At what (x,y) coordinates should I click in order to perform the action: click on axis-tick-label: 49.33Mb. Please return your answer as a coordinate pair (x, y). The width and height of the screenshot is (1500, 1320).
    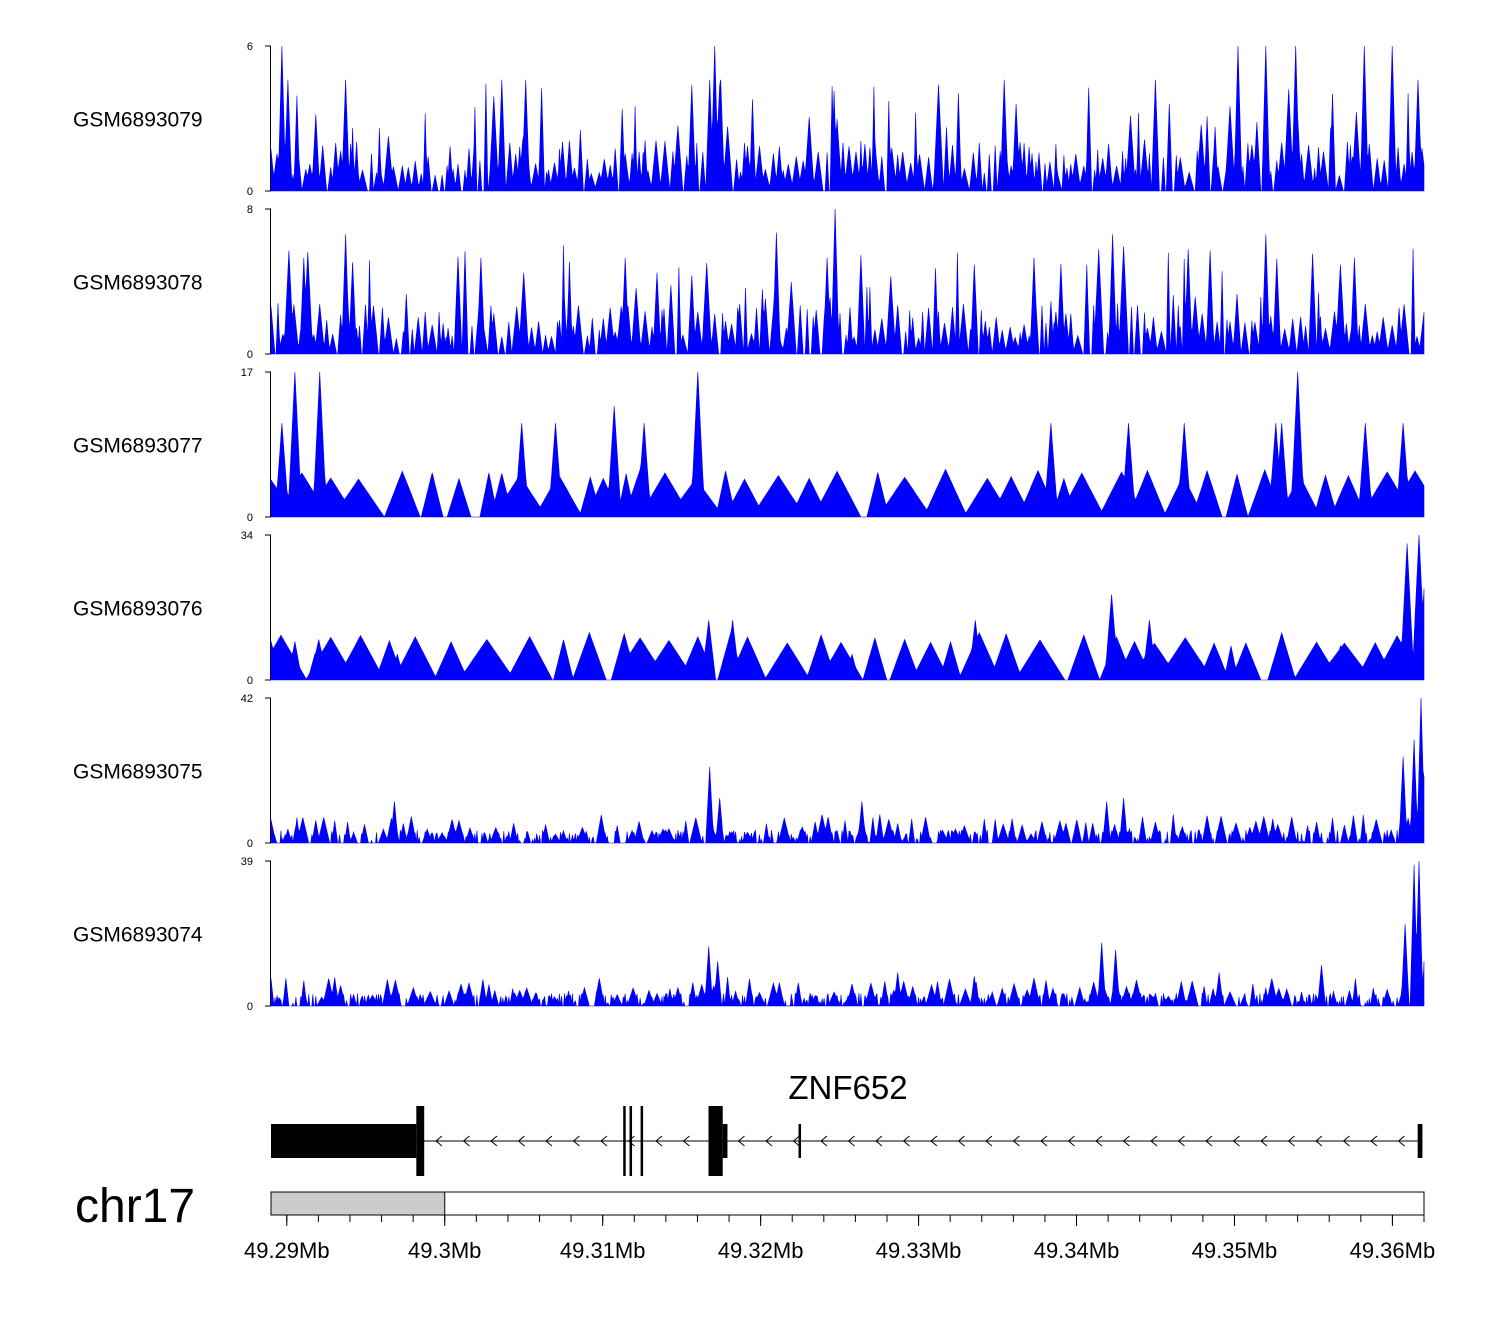
    Looking at the image, I should click on (919, 1250).